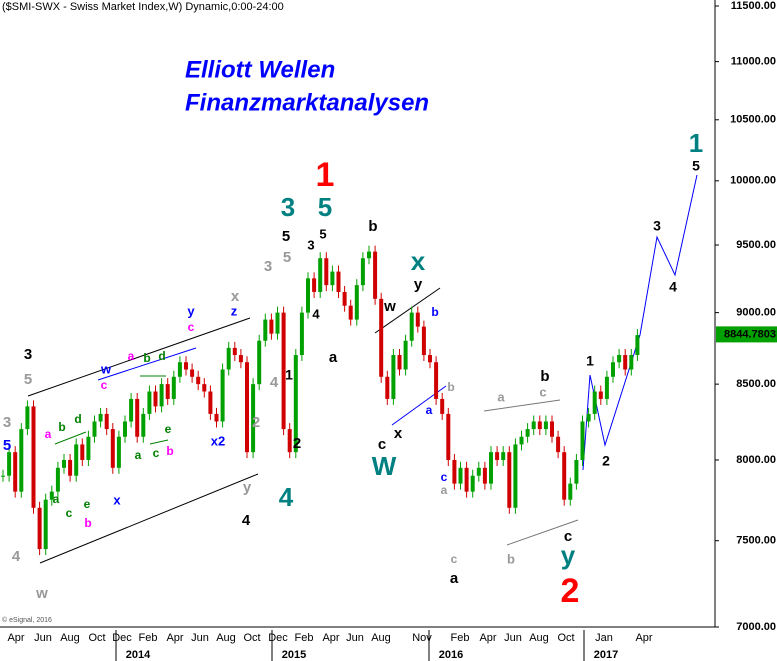 The image size is (777, 661). I want to click on x-tick-label: Dec, so click(122, 638).